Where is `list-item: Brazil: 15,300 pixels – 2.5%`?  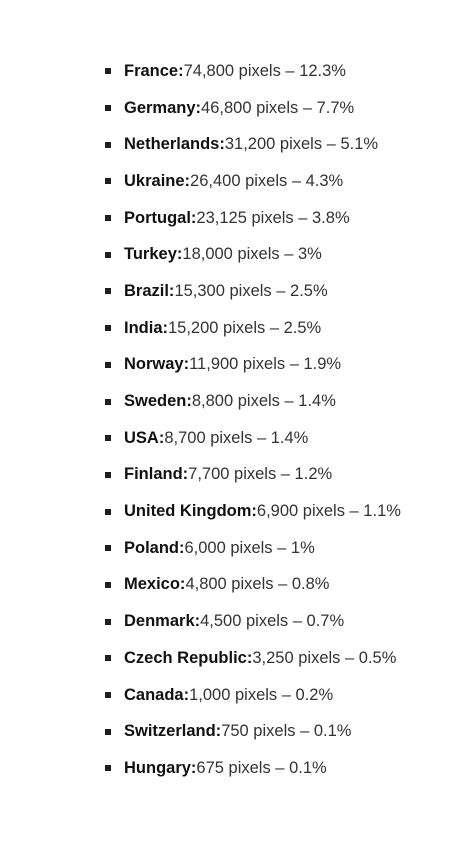
list-item: Brazil: 15,300 pixels – 2.5% is located at coordinates (285, 291).